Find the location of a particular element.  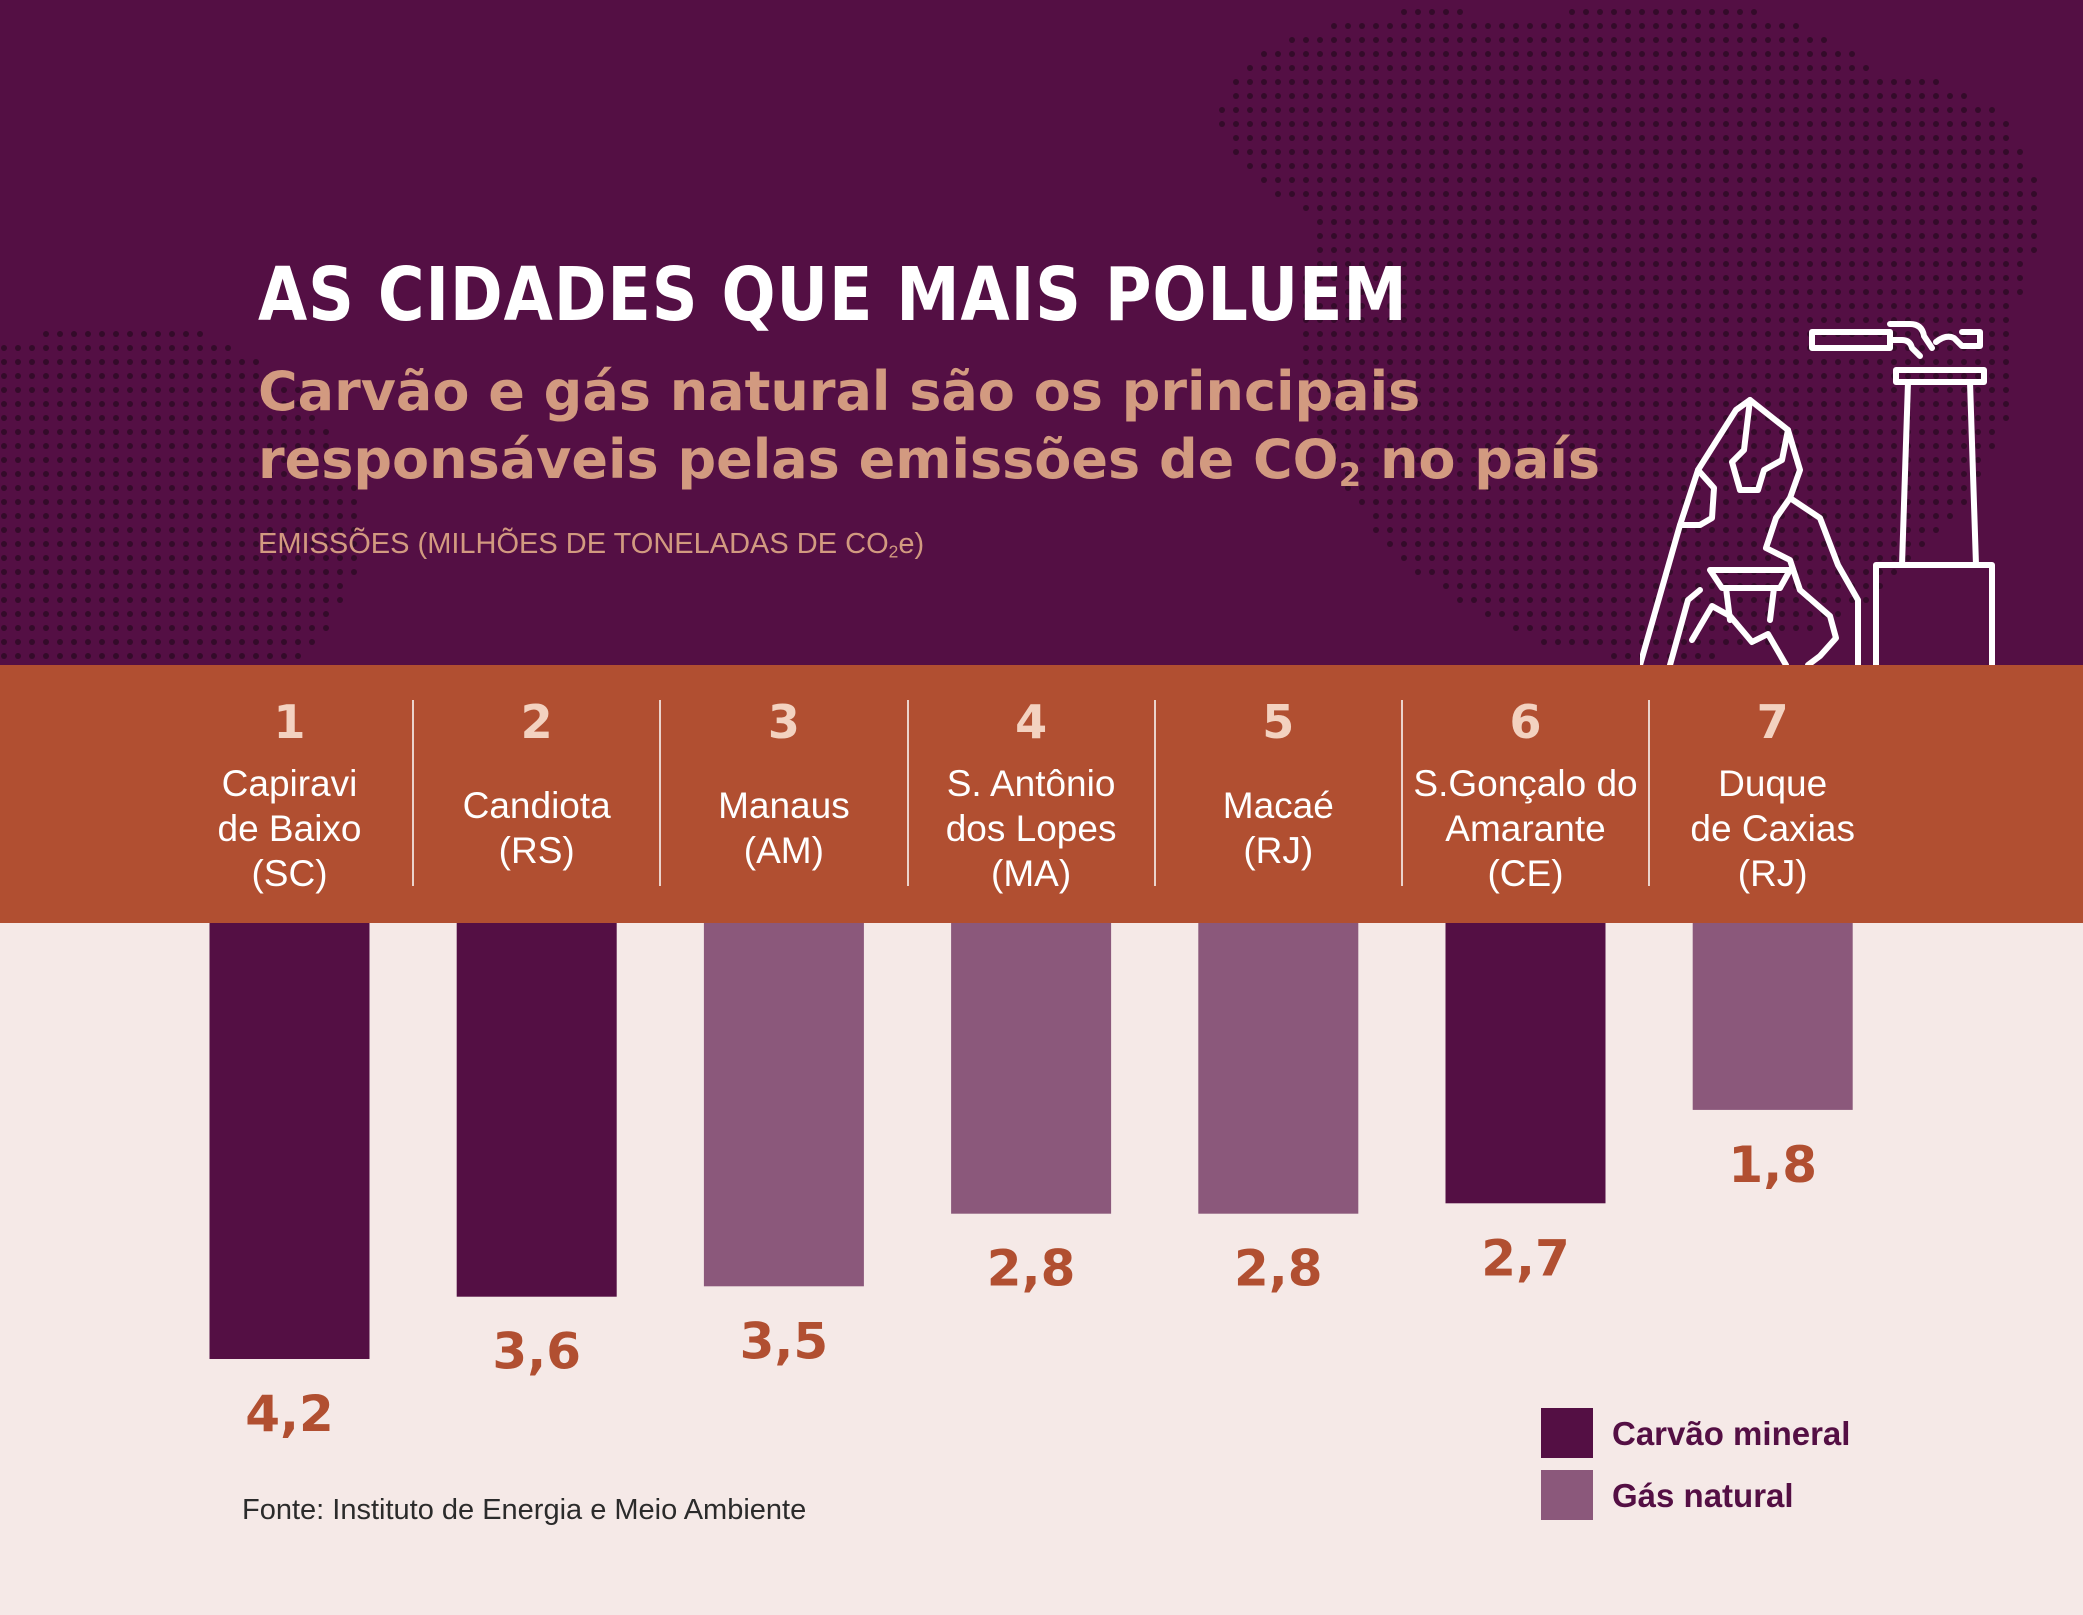

city-header-6: 6 S.Gonçalo do Amarante (CE) is located at coordinates (1525, 794).